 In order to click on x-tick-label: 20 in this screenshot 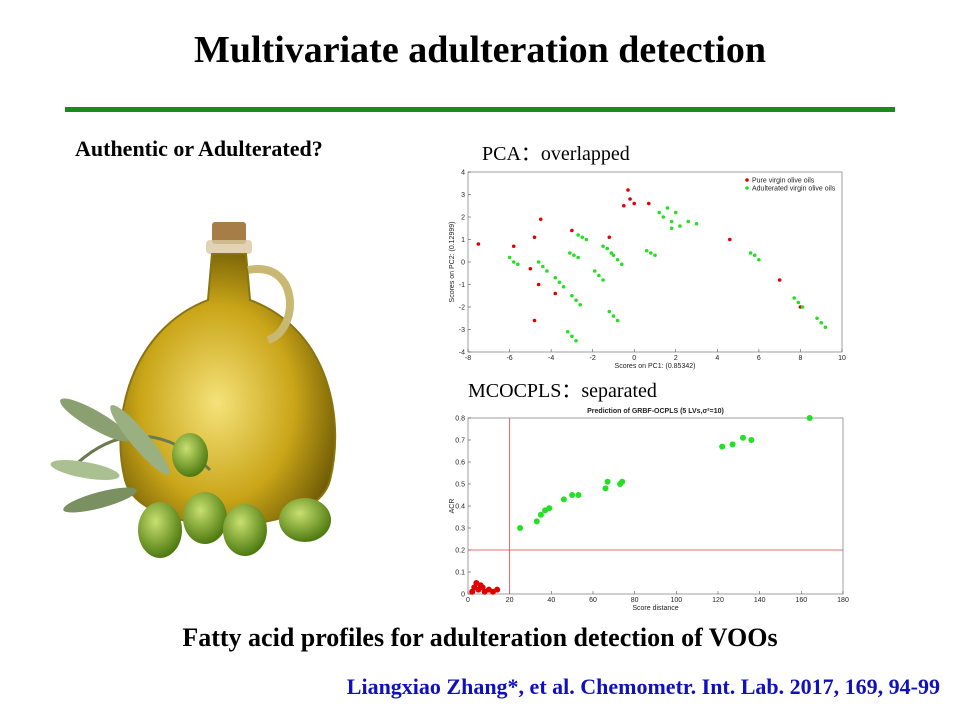, I will do `click(510, 600)`.